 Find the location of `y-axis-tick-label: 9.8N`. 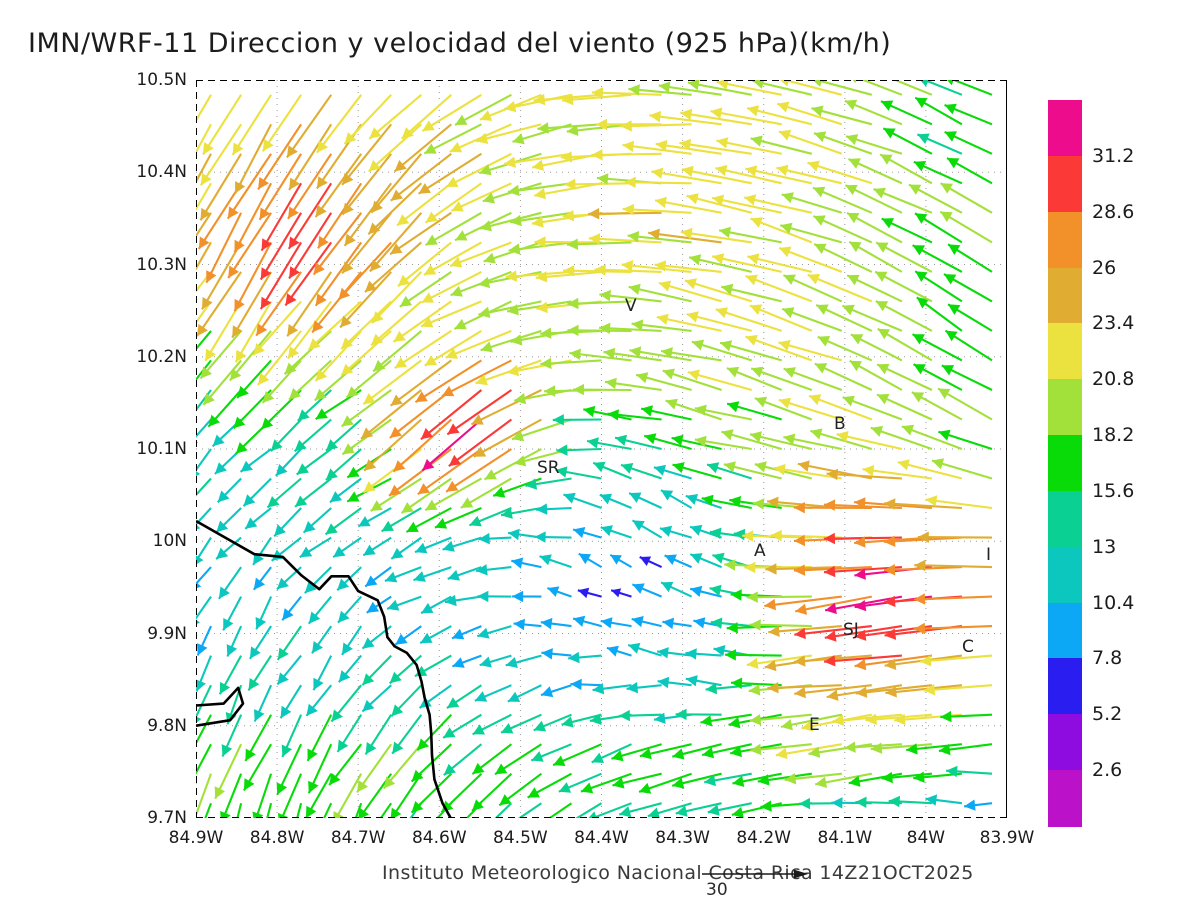

y-axis-tick-label: 9.8N is located at coordinates (167, 725).